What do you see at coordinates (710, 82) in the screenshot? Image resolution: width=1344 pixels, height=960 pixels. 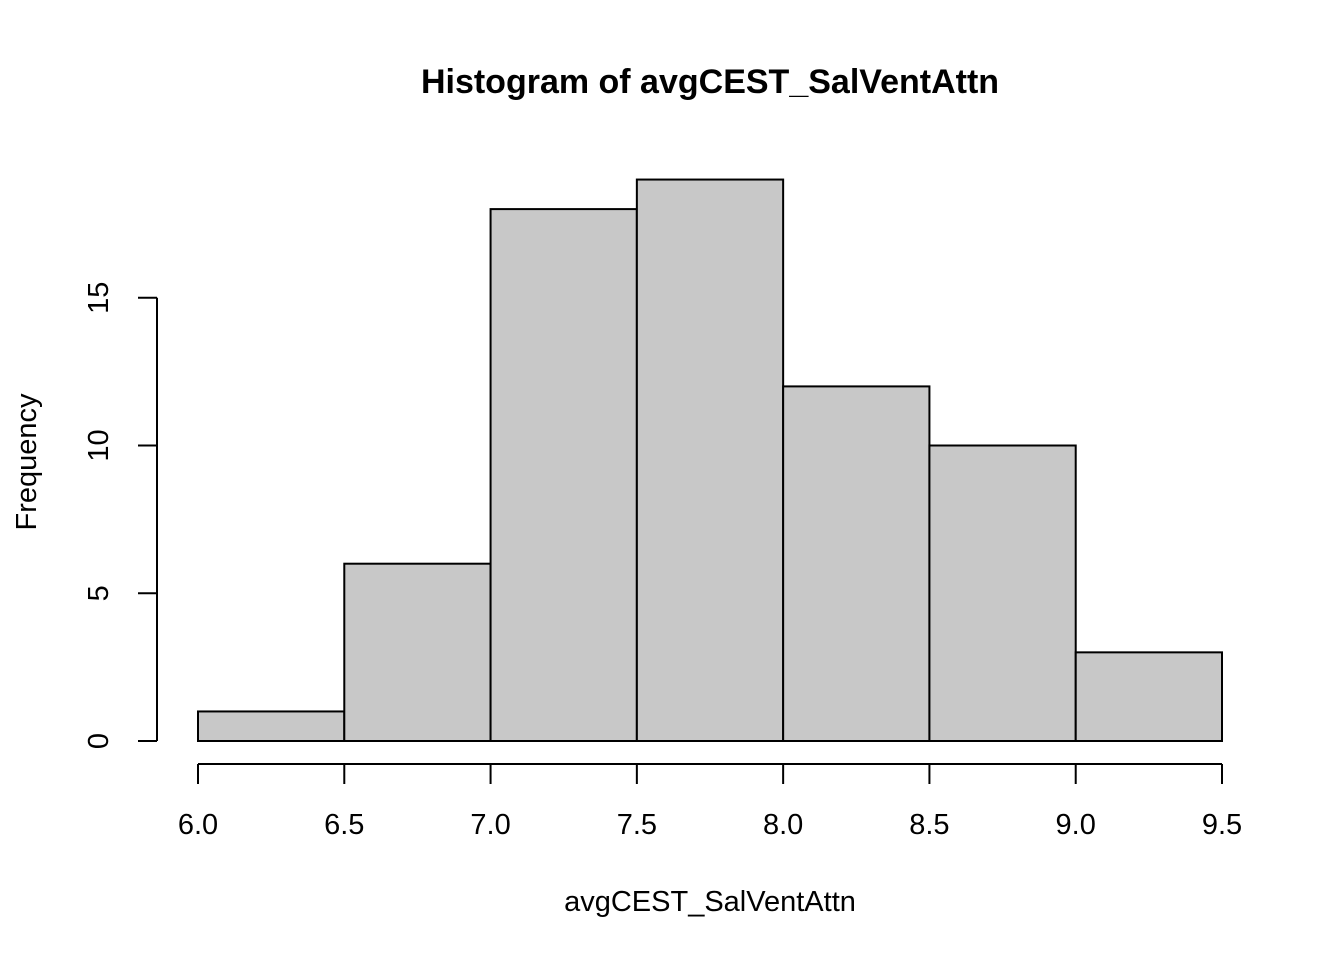 I see `chart-title: Histogram of avgCEST_SalVentAttn` at bounding box center [710, 82].